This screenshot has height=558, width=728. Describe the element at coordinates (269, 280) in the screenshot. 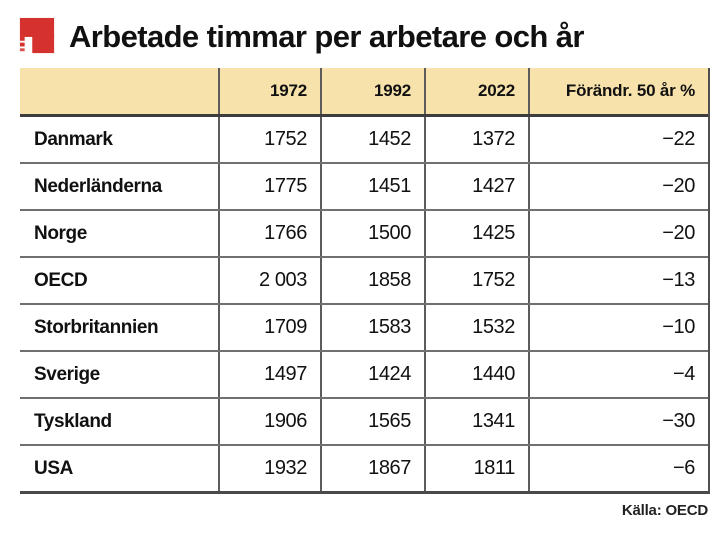

I see `cell-1972: 2 003` at that location.